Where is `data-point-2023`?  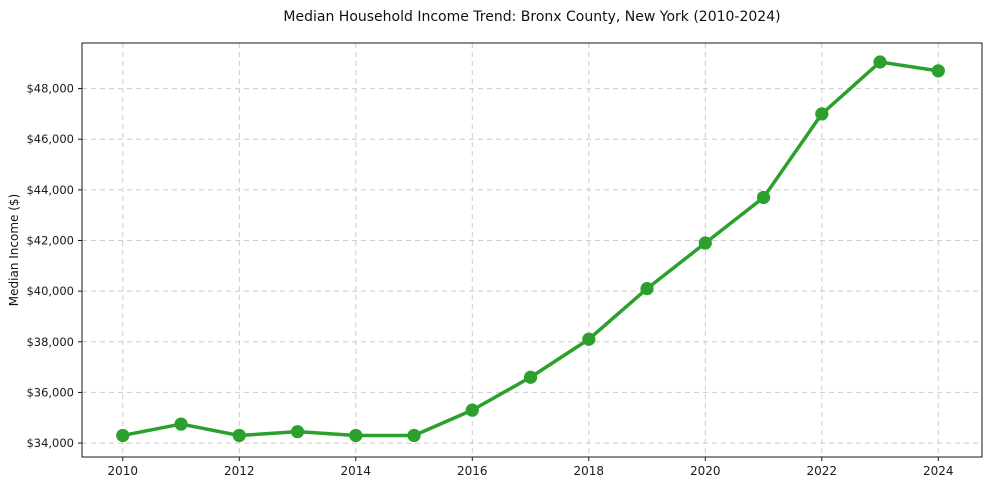
data-point-2023 is located at coordinates (880, 62).